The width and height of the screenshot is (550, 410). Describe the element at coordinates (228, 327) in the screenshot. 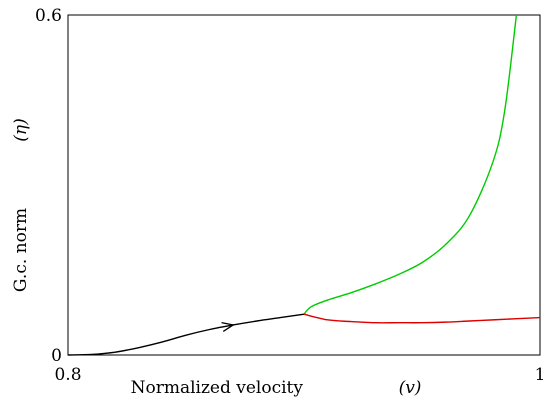

I see `direction-arrow` at that location.